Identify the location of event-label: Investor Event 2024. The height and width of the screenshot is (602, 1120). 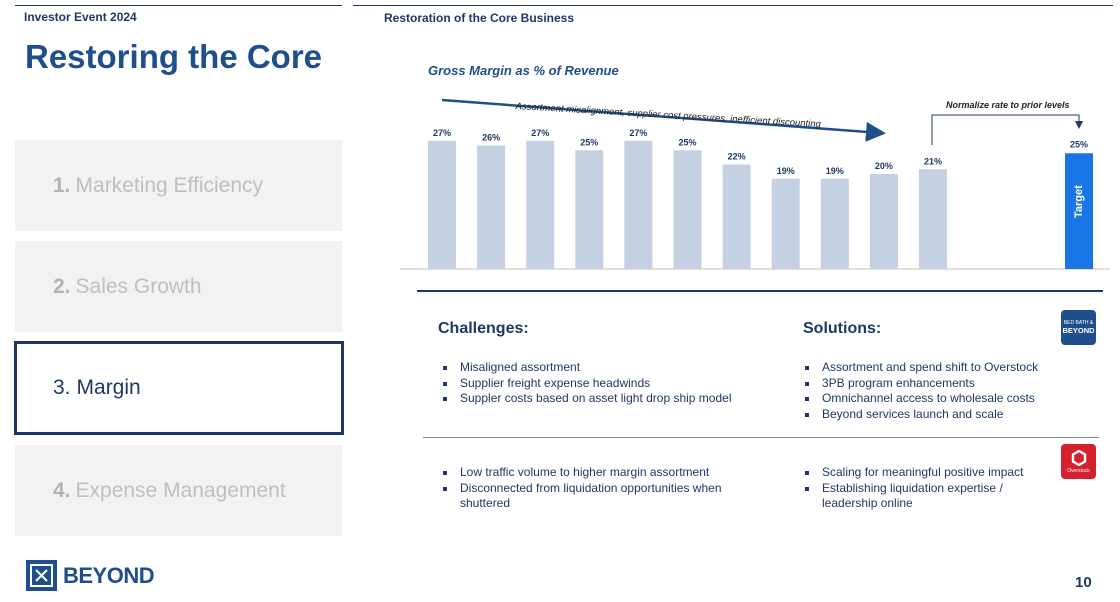
(80, 17).